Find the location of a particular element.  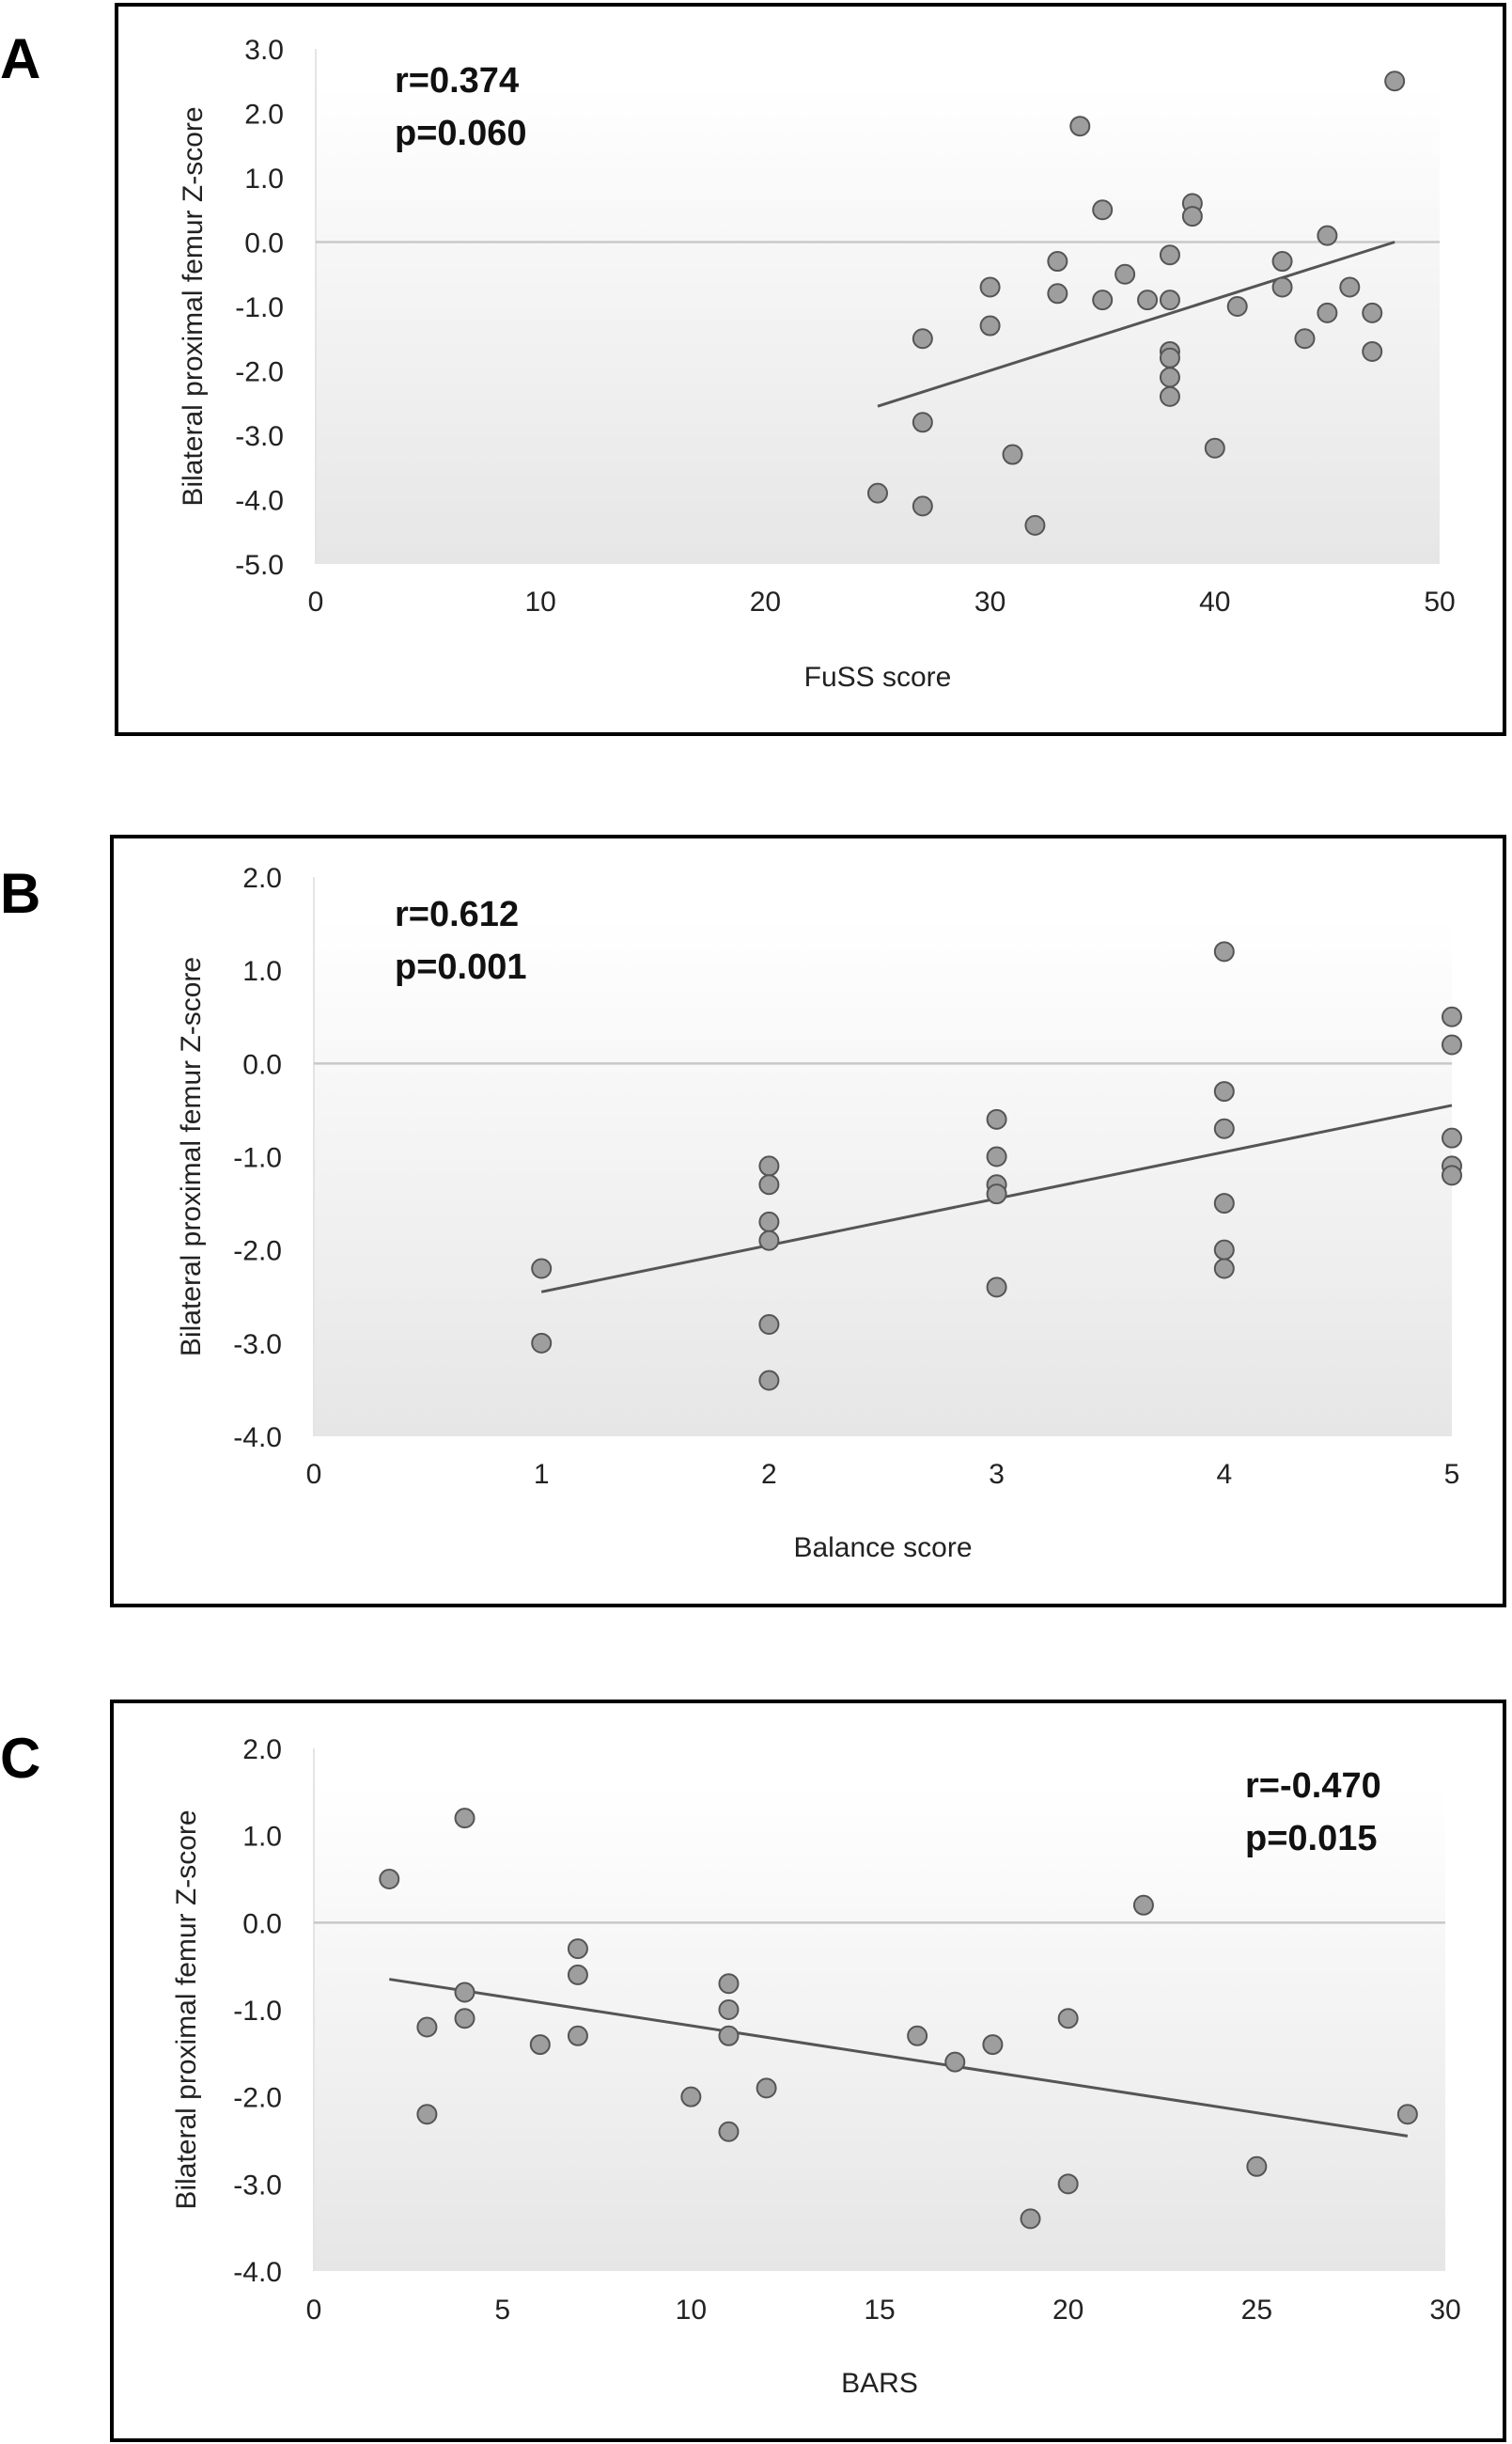

x-axis-label-a: FuSS score is located at coordinates (878, 677).